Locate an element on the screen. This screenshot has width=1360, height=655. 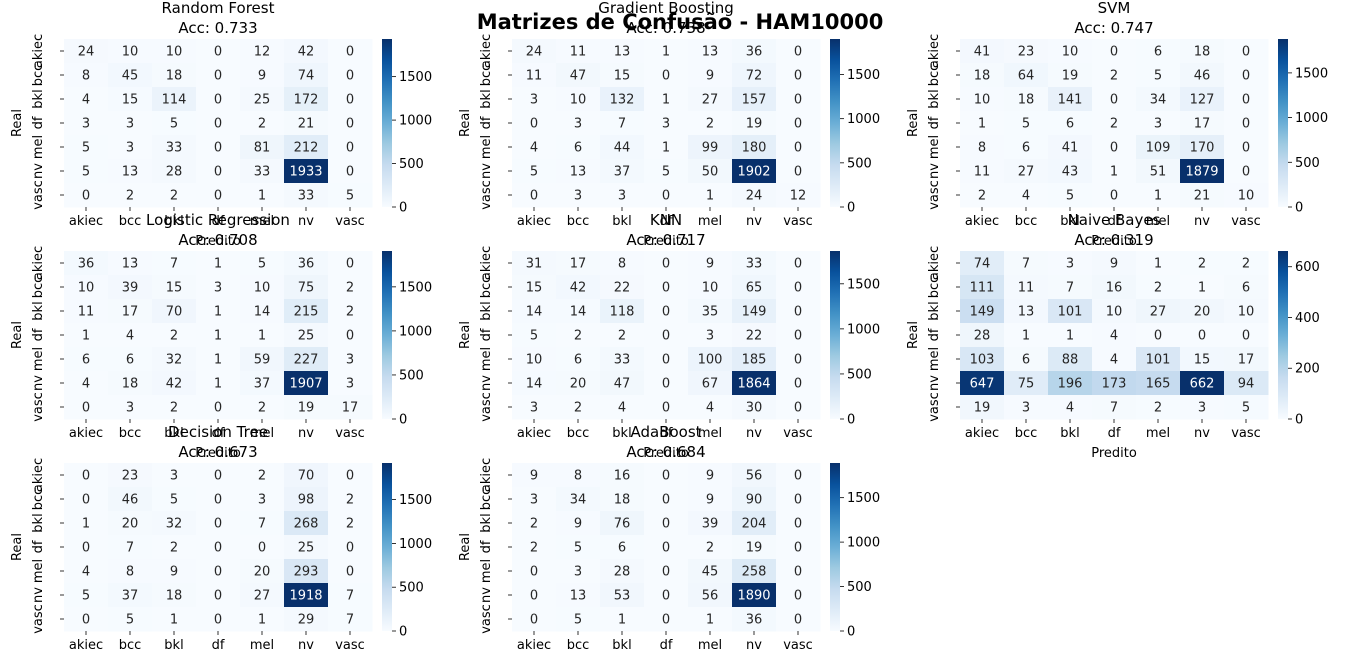
cell-value-label: 39 is located at coordinates (710, 524).